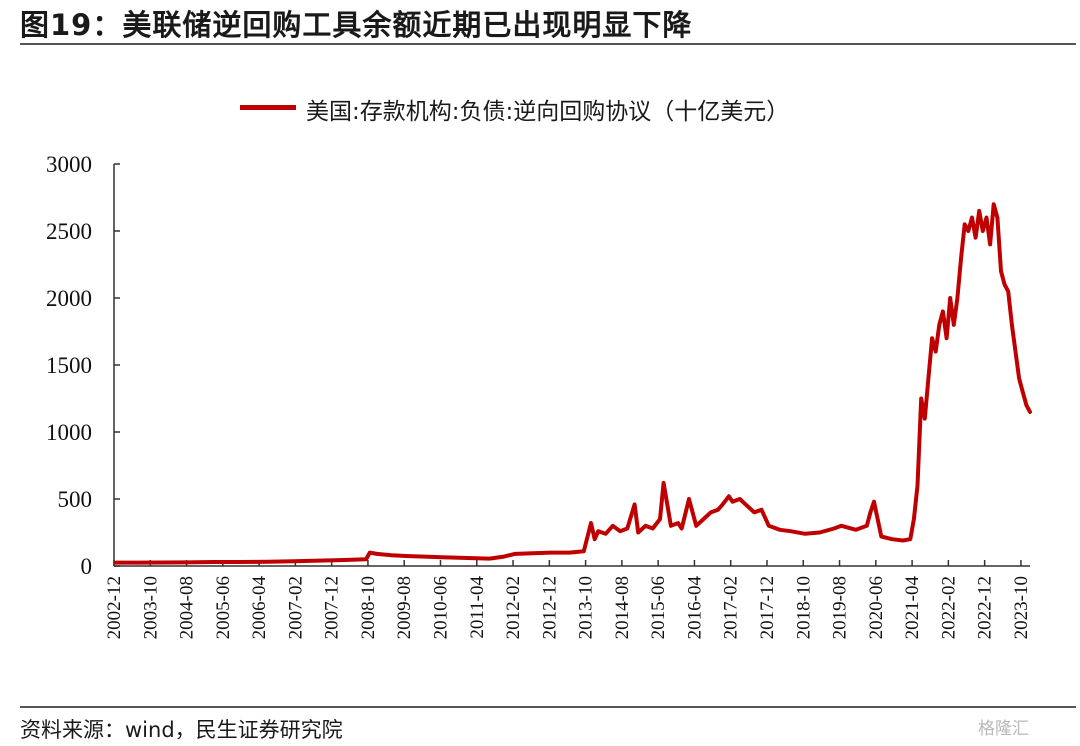  What do you see at coordinates (622, 607) in the screenshot?
I see `x-tick-label: 2014-08` at bounding box center [622, 607].